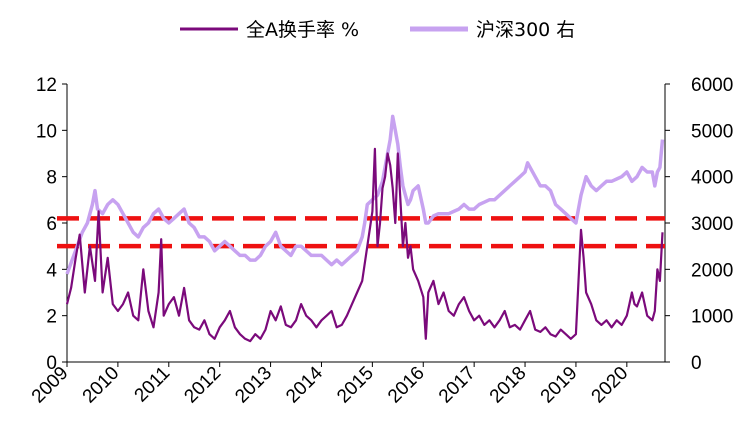 The image size is (756, 444). What do you see at coordinates (51, 363) in the screenshot?
I see `y-left-tick-label: 0` at bounding box center [51, 363].